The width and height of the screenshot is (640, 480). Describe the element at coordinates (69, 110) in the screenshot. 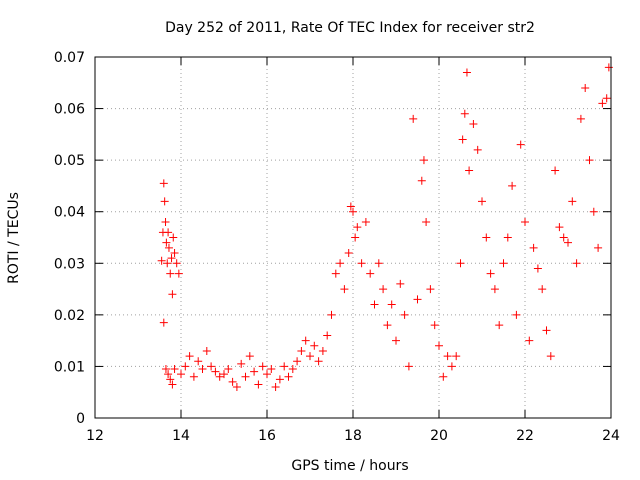

I see `y-tick-label: 0.06` at that location.